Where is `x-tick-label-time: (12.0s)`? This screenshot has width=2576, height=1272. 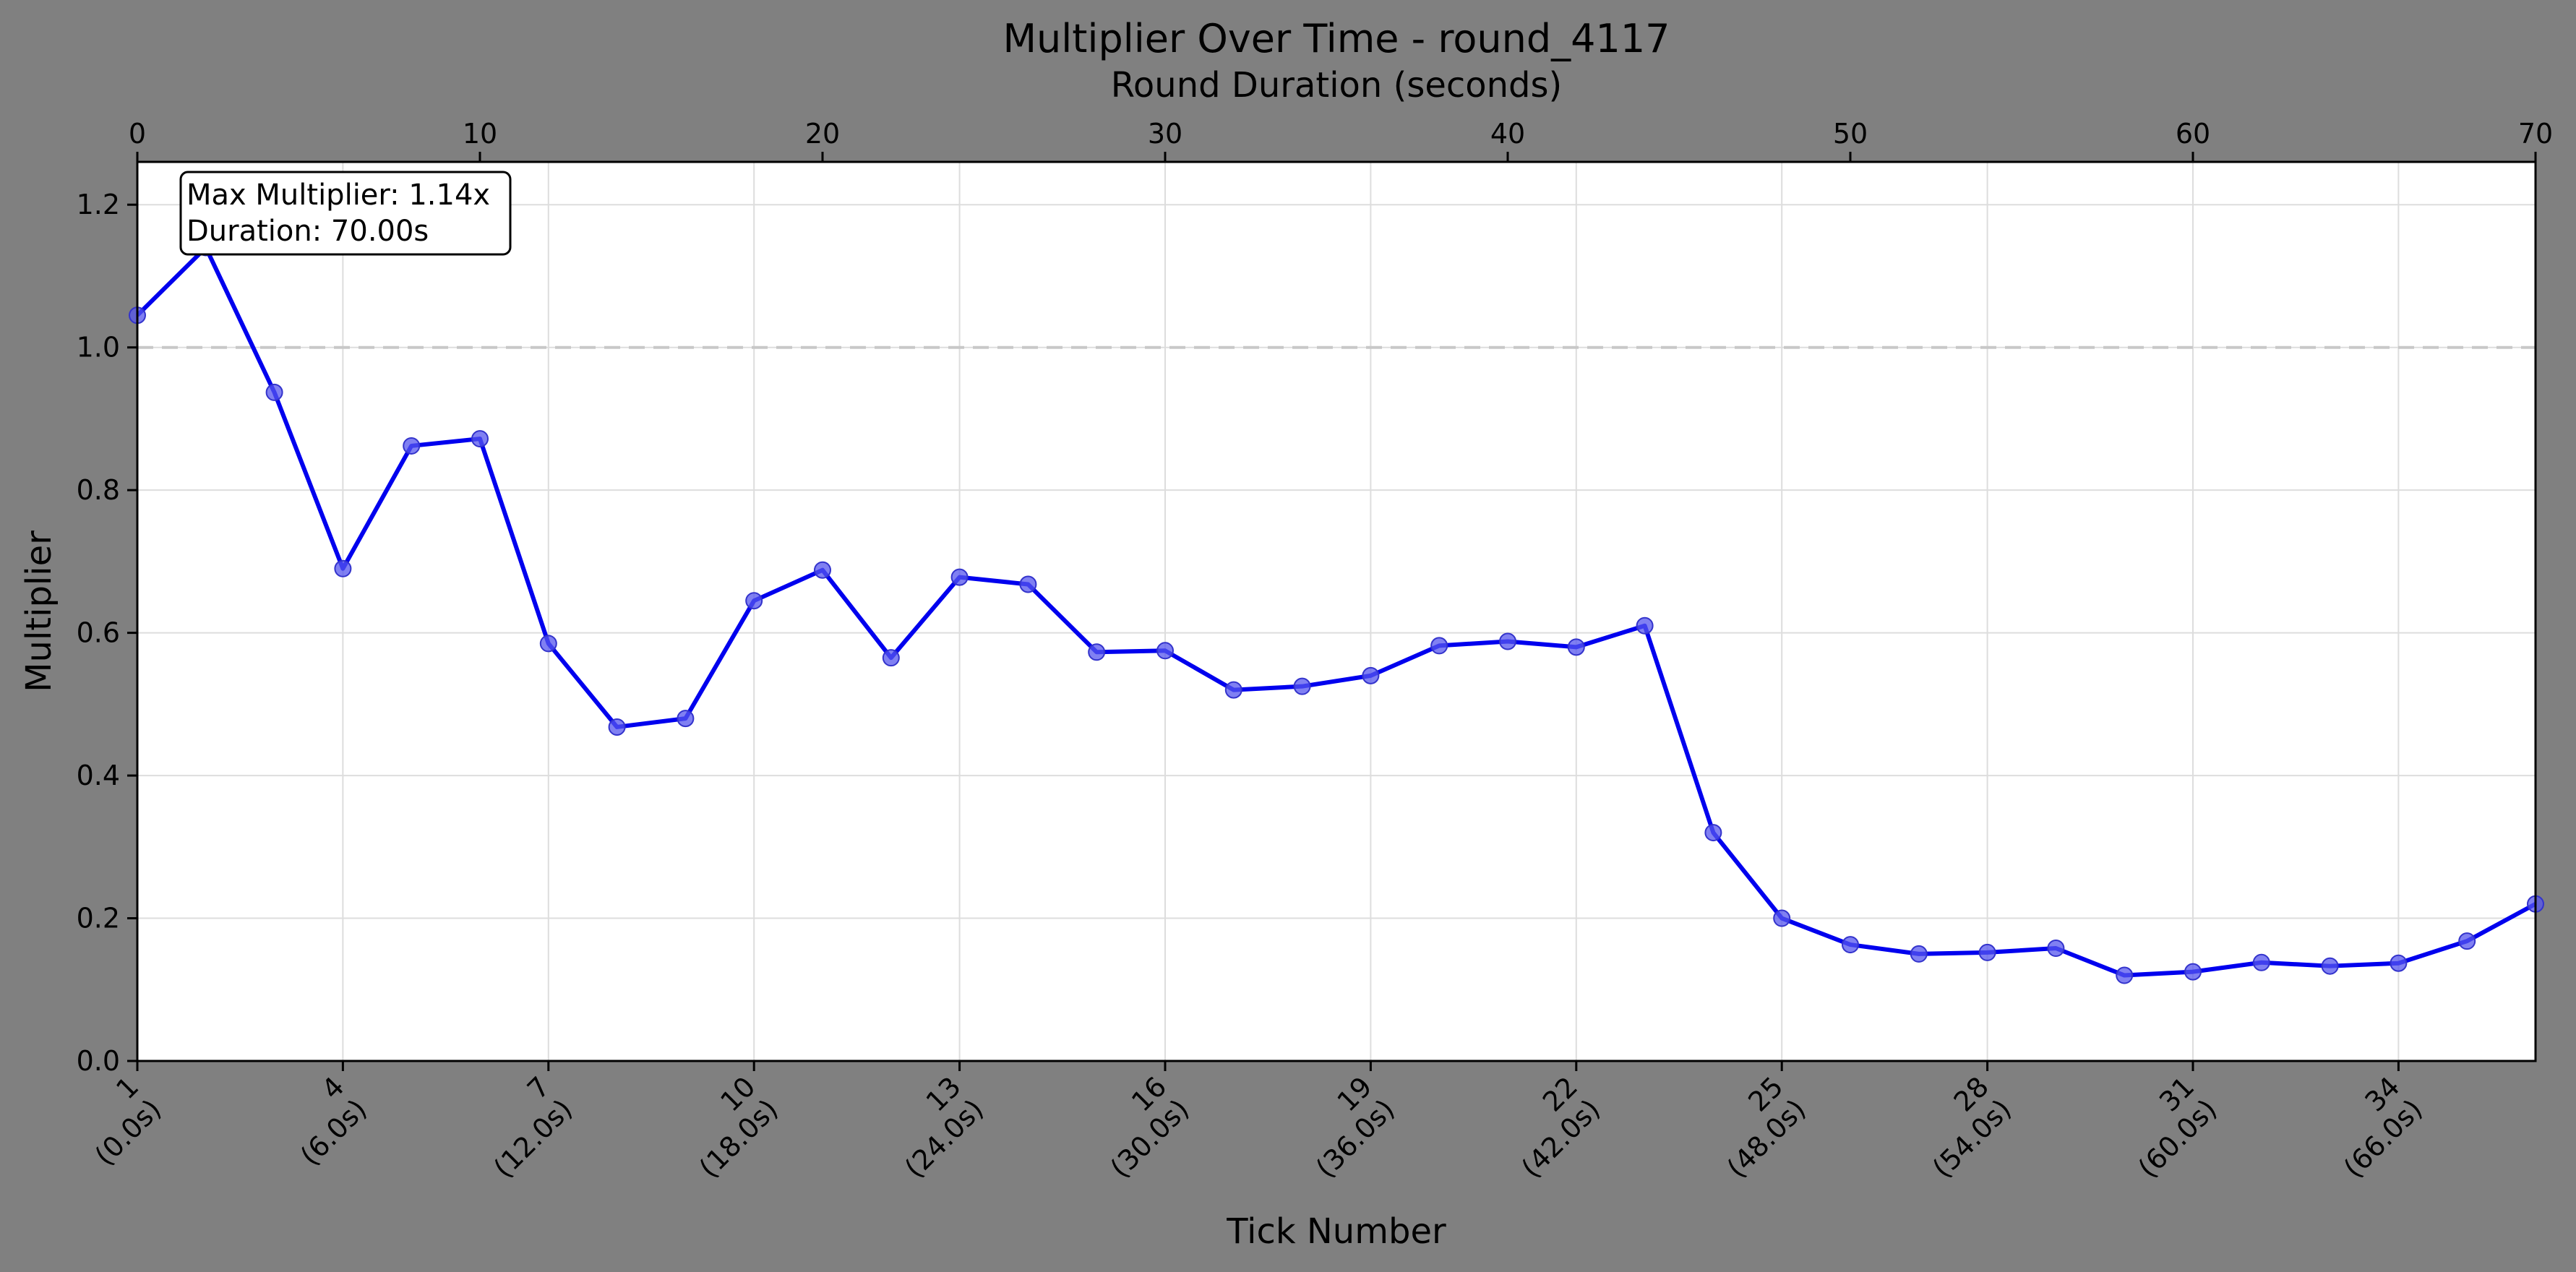
x-tick-label-time: (12.0s) is located at coordinates (532, 1138).